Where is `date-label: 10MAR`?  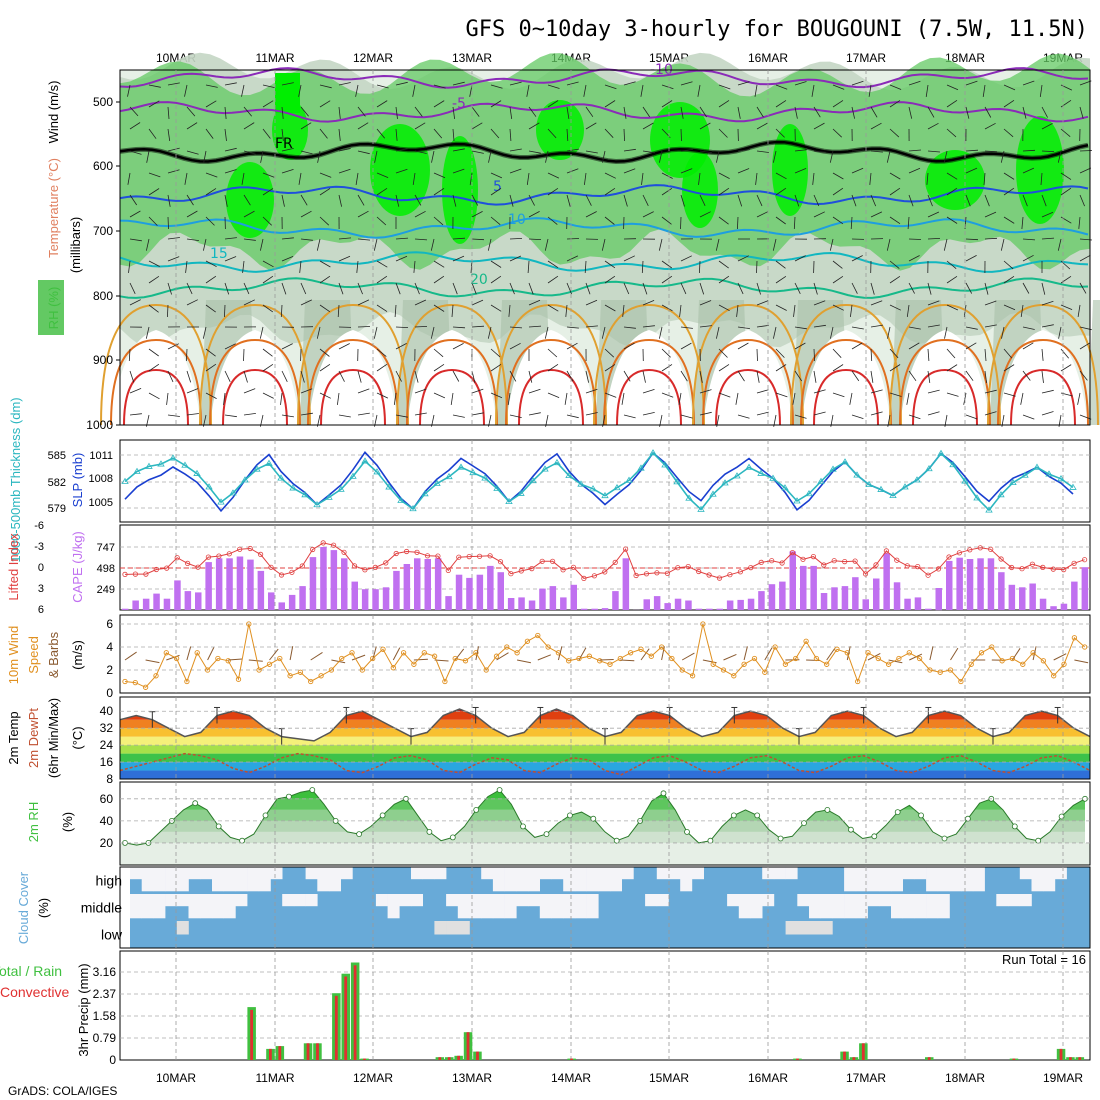
date-label: 10MAR is located at coordinates (176, 1078).